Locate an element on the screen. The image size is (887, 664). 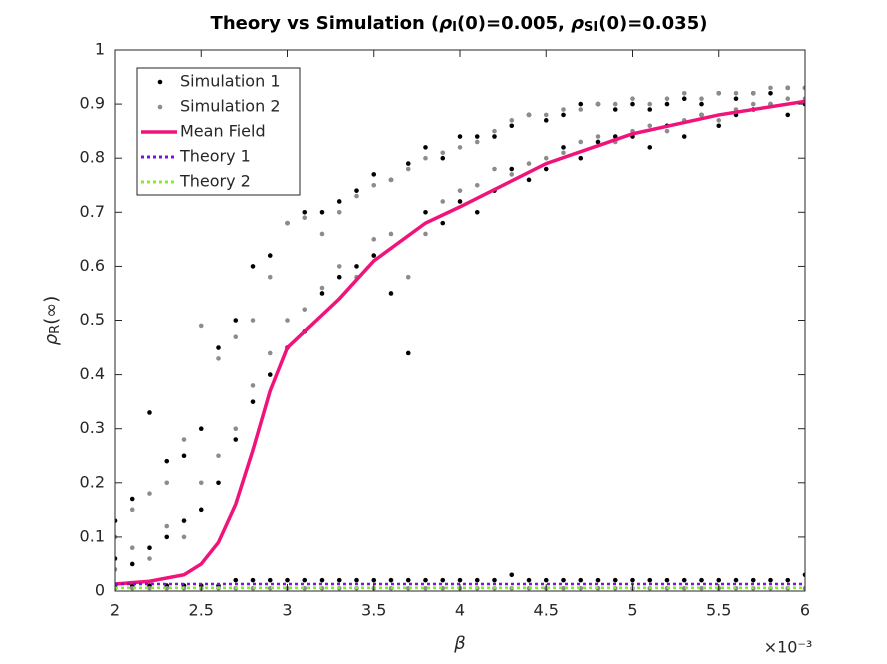
y-tick-label: 0.7 is located at coordinates (92, 211).